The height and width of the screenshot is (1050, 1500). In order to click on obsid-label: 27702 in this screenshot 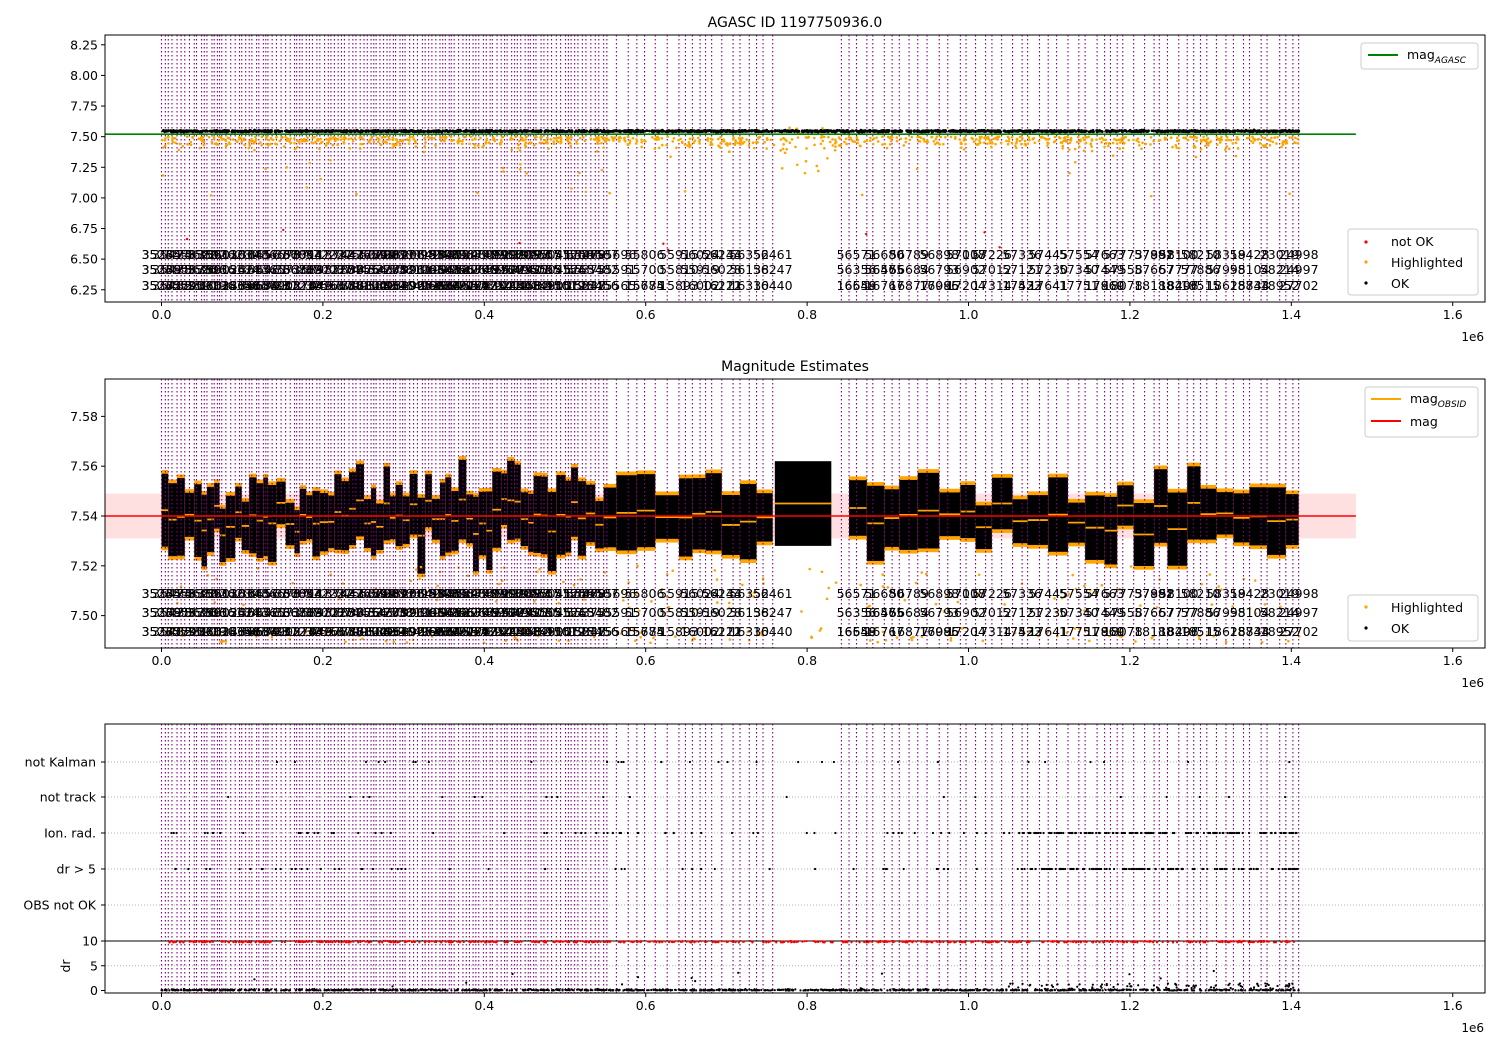, I will do `click(1299, 631)`.